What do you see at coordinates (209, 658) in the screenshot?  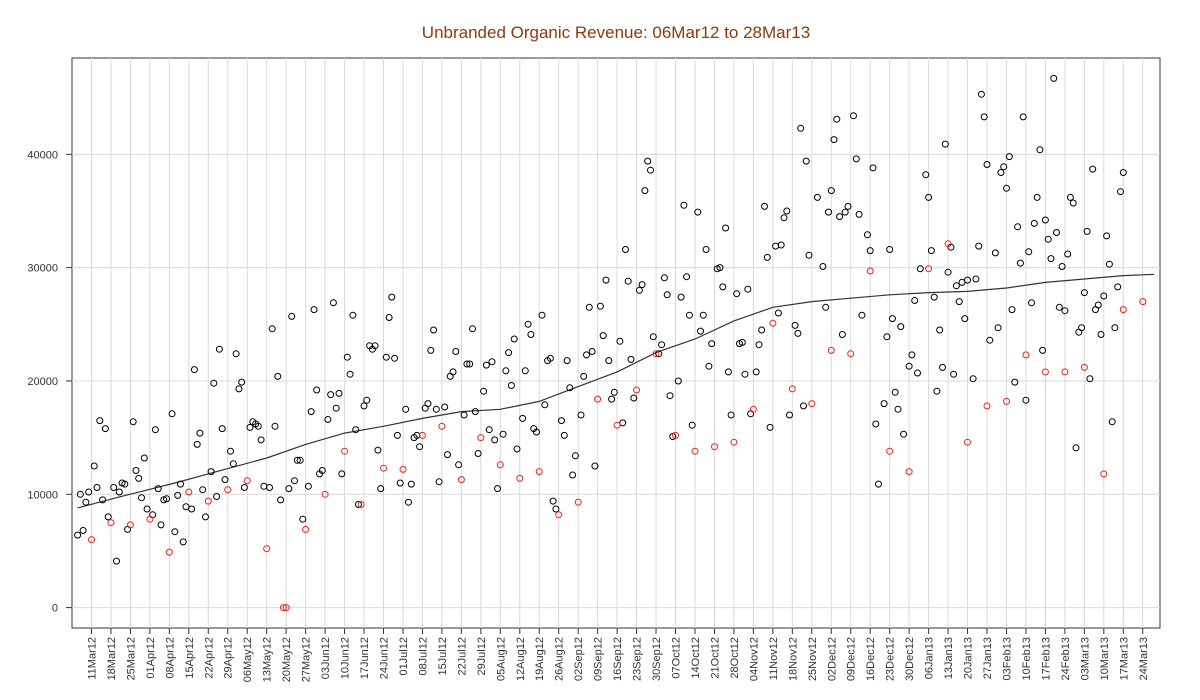 I see `x-tick-label: 22Apr12` at bounding box center [209, 658].